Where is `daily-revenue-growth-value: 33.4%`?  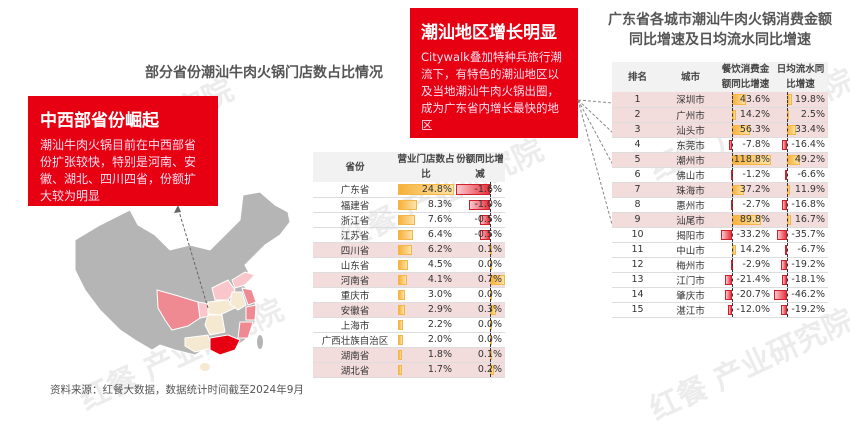
daily-revenue-growth-value: 33.4% is located at coordinates (809, 129).